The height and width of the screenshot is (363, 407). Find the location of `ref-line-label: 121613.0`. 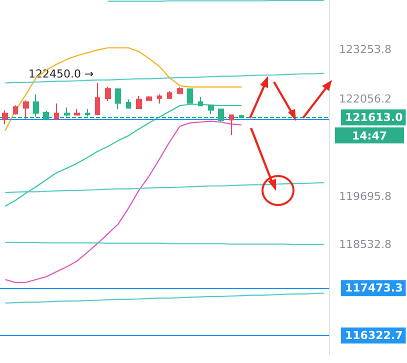

ref-line-label: 121613.0 is located at coordinates (374, 117).